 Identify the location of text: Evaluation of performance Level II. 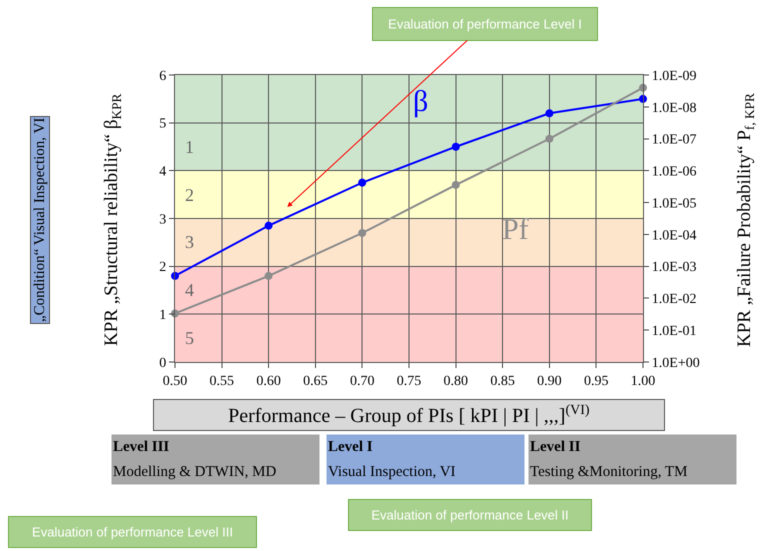
(470, 515).